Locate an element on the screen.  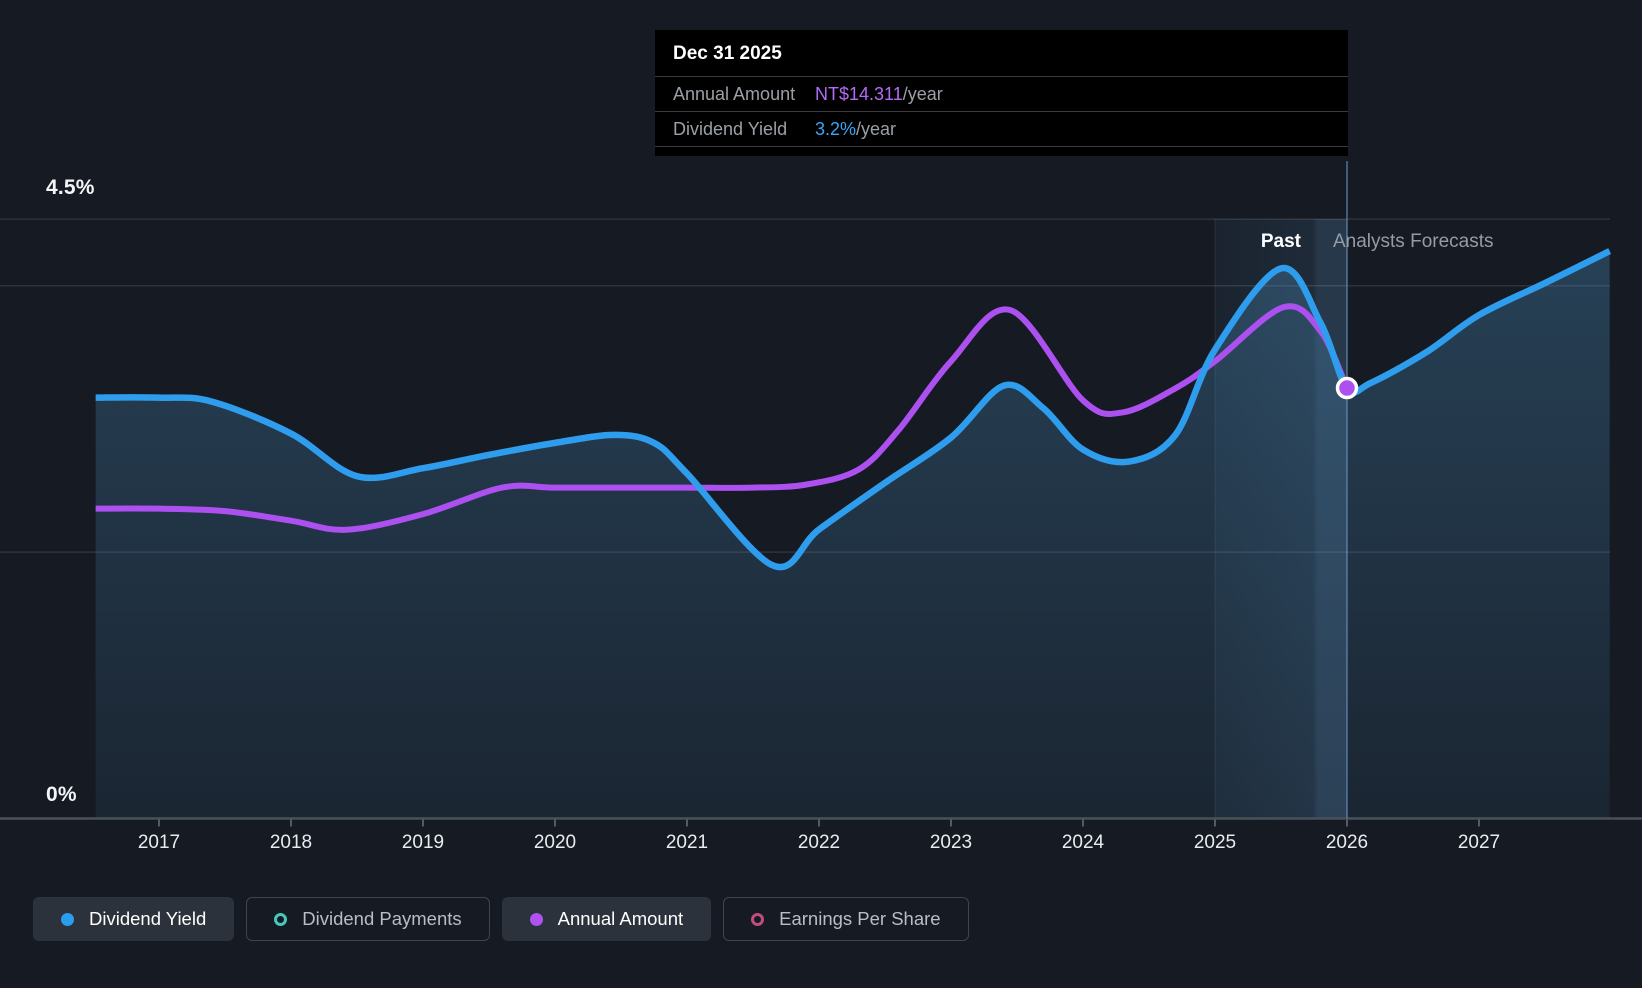
x-axis-year-label: 2027 is located at coordinates (1479, 842).